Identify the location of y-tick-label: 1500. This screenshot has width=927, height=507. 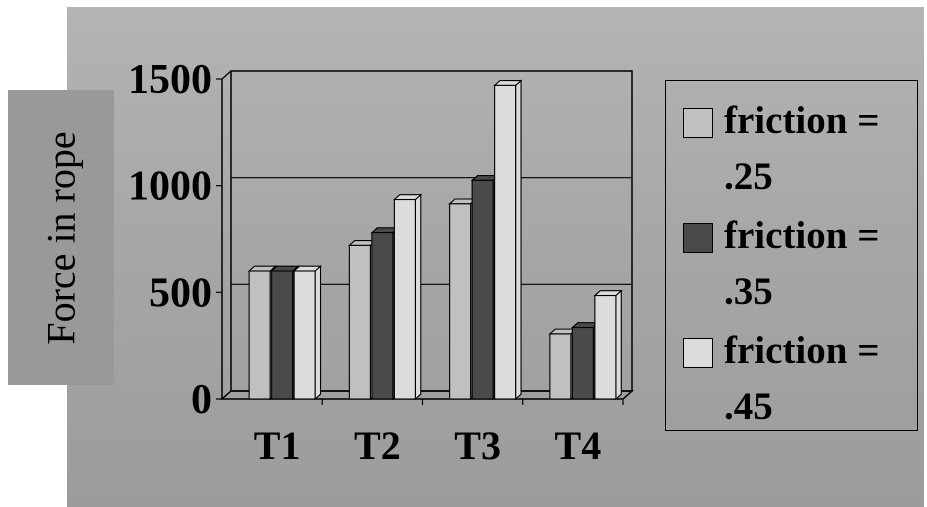
(170, 80).